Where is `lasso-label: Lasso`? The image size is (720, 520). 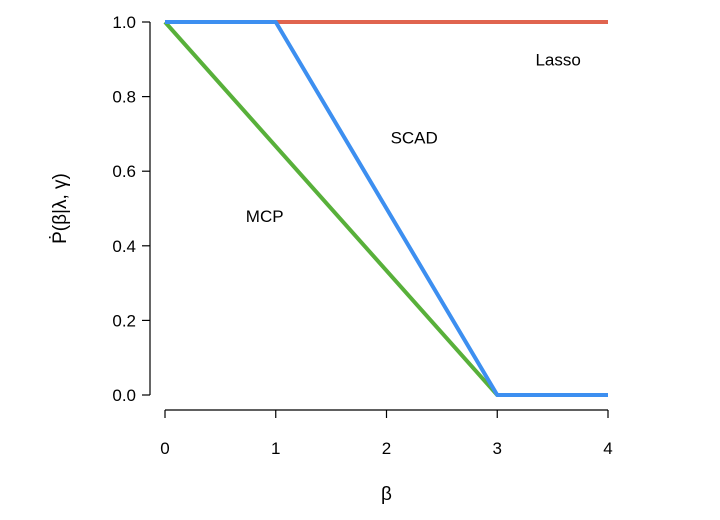 lasso-label: Lasso is located at coordinates (557, 59).